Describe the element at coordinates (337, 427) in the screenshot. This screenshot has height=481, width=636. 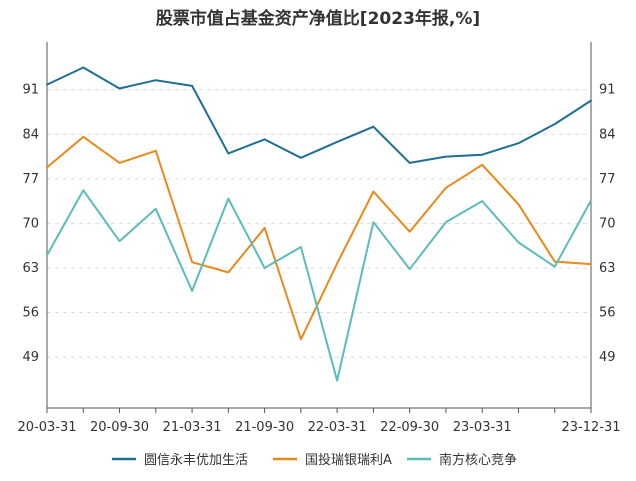
I see `x-tick-label: 22-03-31` at that location.